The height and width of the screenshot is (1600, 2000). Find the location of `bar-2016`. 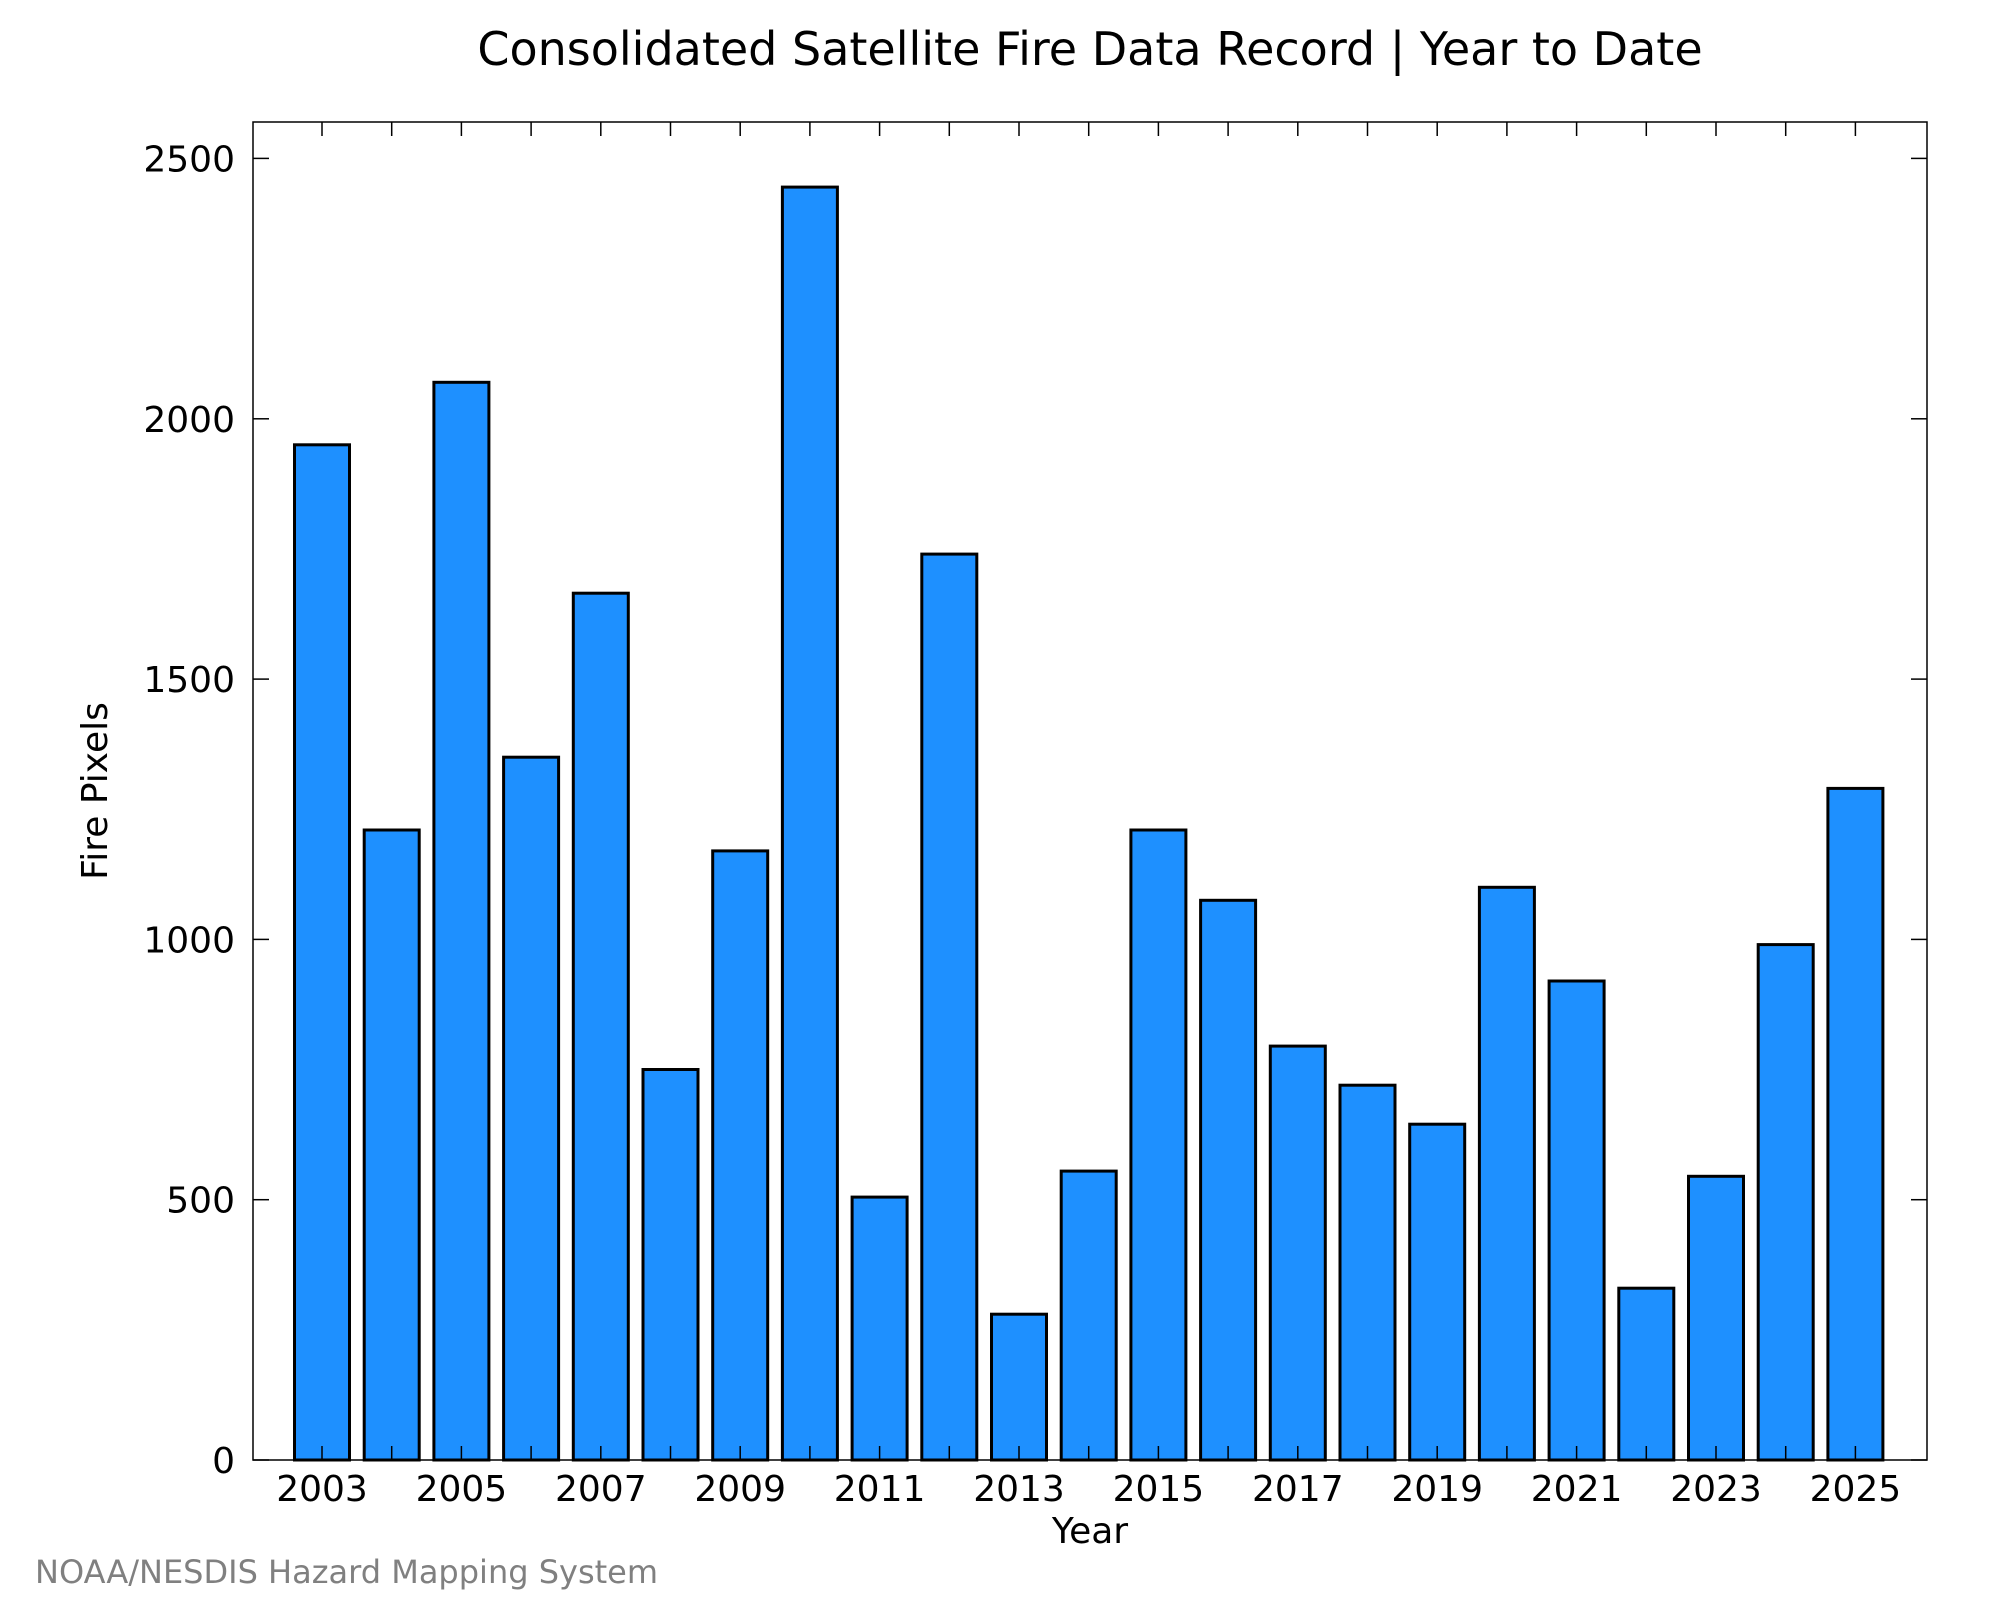

bar-2016 is located at coordinates (1228, 1180).